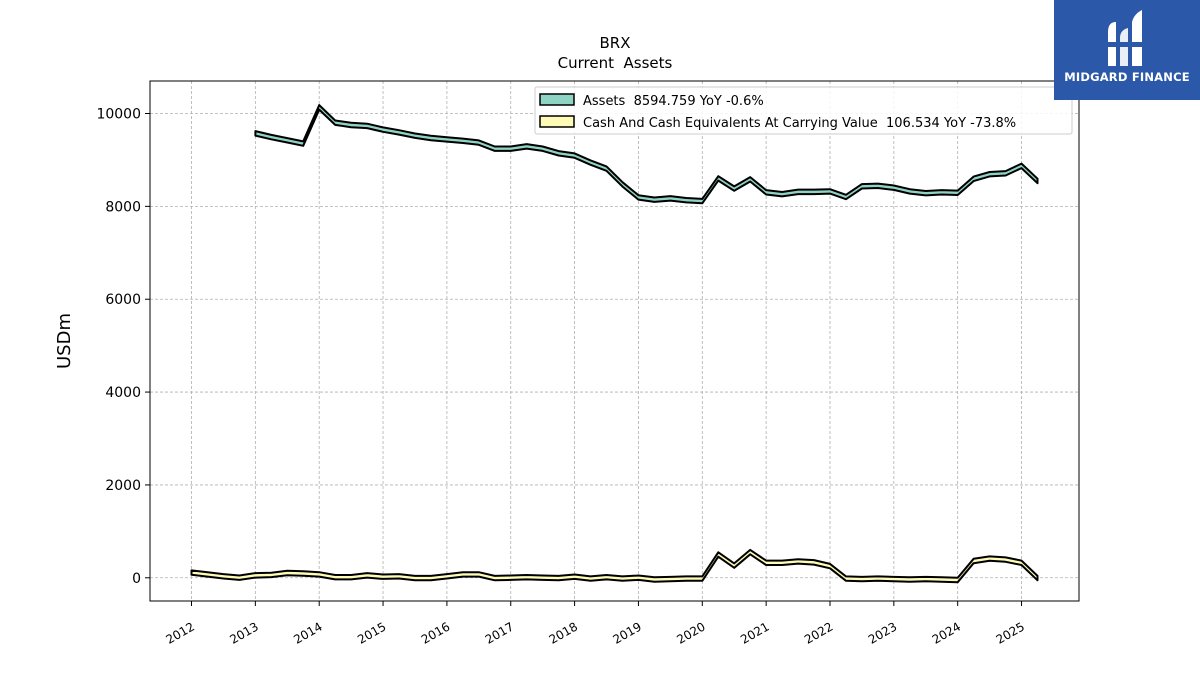  What do you see at coordinates (557, 99) in the screenshot?
I see `legend-swatch-assets` at bounding box center [557, 99].